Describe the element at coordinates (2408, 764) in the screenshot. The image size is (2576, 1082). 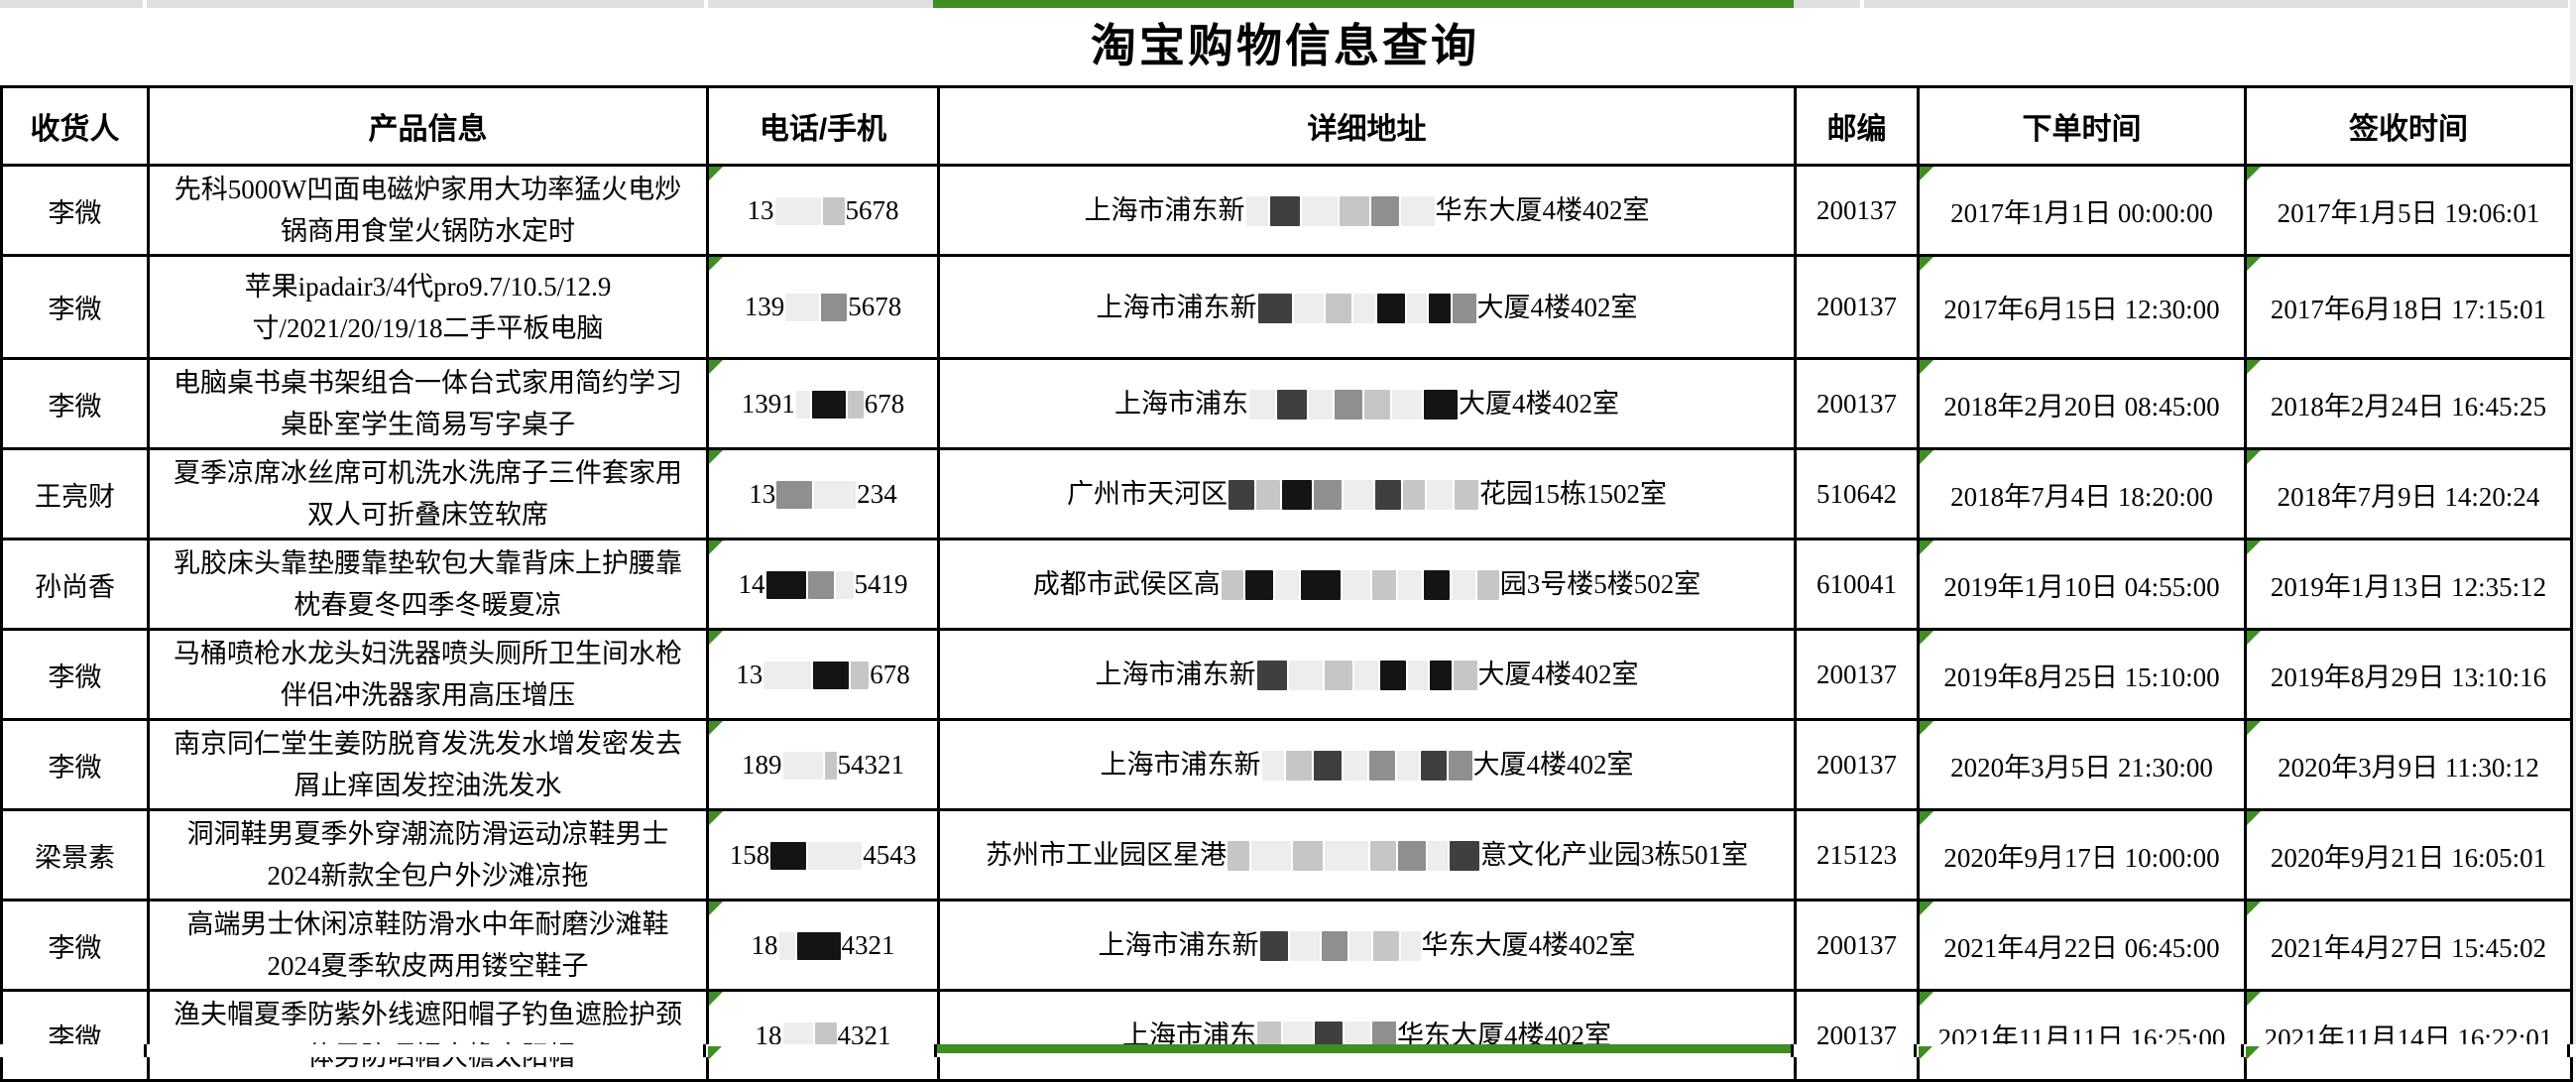
I see `cell-sign-time: 2020年3月9日 11:30:12` at that location.